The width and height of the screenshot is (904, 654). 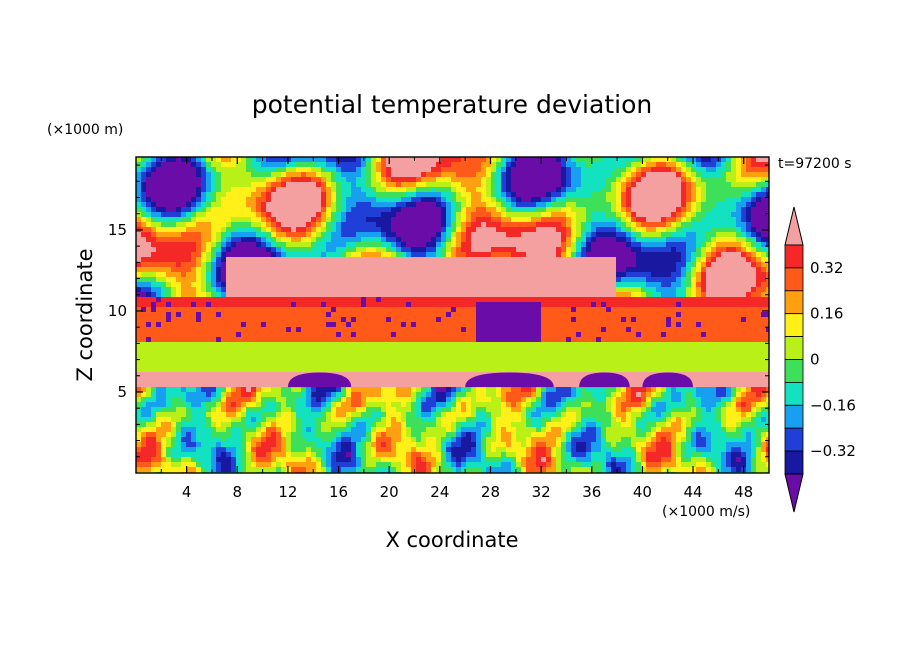 What do you see at coordinates (238, 492) in the screenshot?
I see `x-tick-label: 8` at bounding box center [238, 492].